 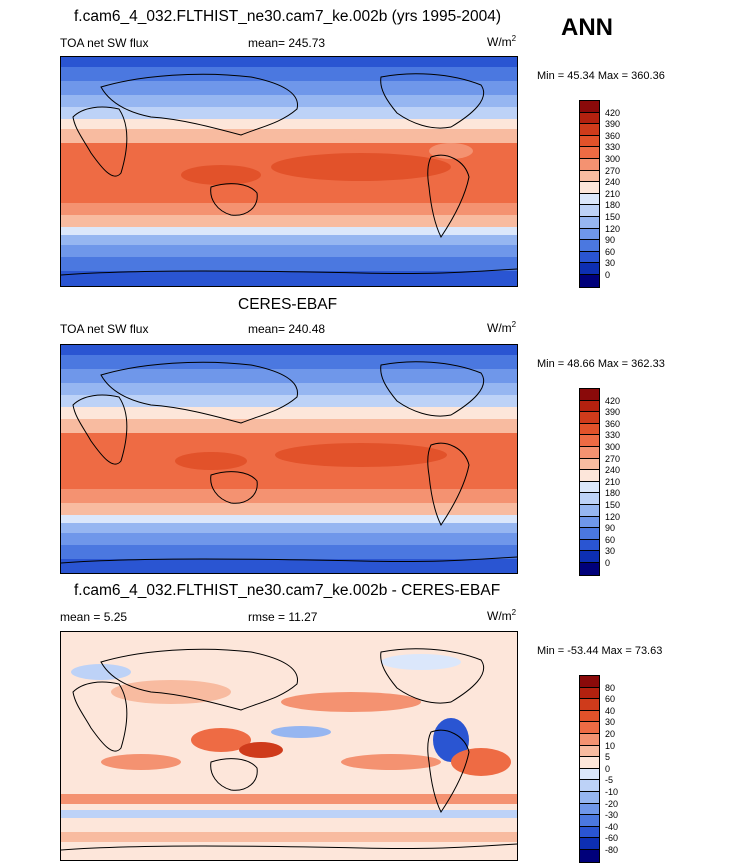 What do you see at coordinates (288, 304) in the screenshot?
I see `panel-2-title: CERES-EBAF` at bounding box center [288, 304].